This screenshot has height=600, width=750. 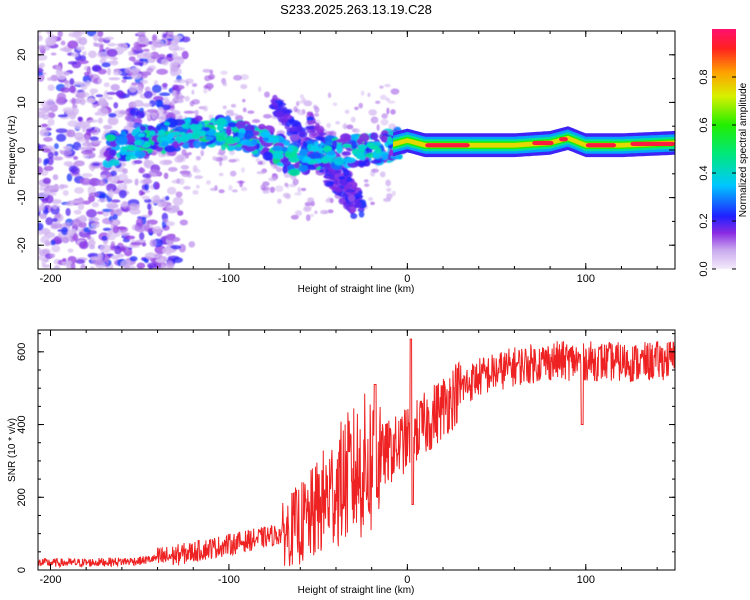 I want to click on x-tick-label: -100, so click(x=229, y=580).